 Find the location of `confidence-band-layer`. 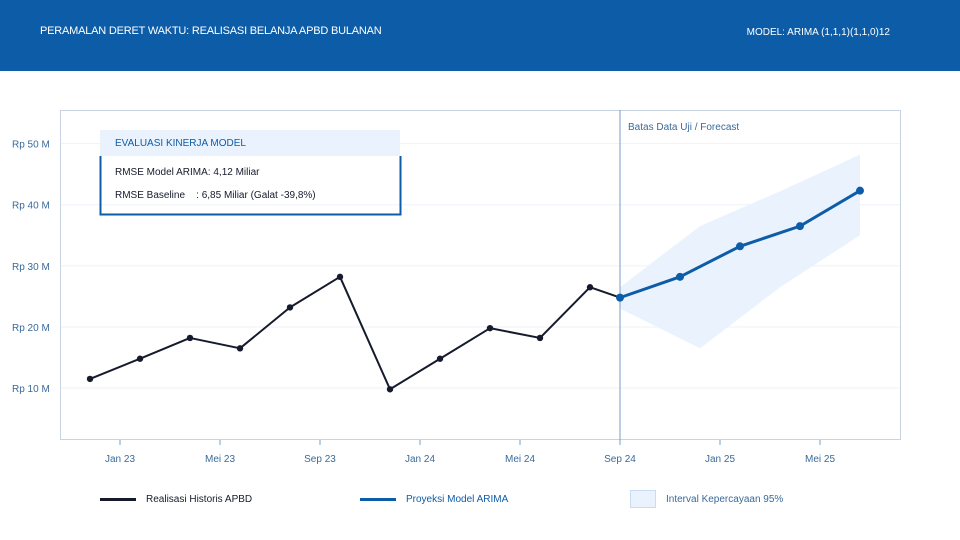

confidence-band-layer is located at coordinates (740, 251).